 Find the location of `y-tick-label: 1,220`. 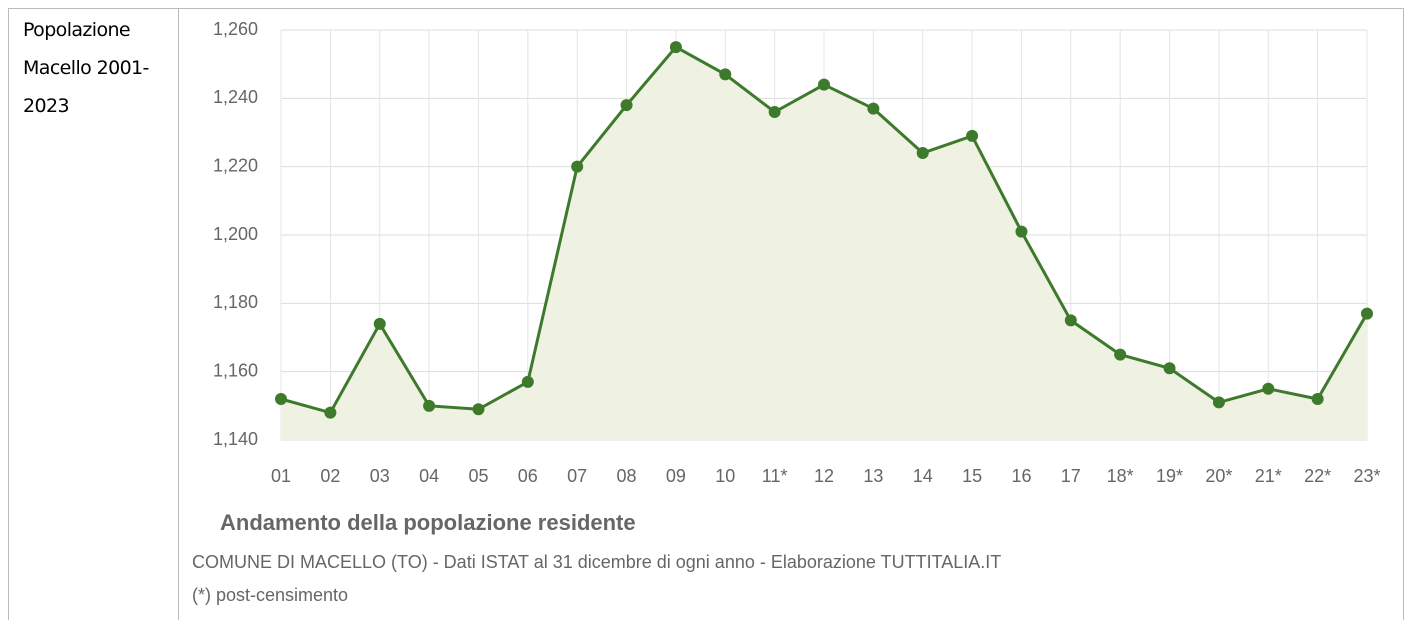

y-tick-label: 1,220 is located at coordinates (235, 165).